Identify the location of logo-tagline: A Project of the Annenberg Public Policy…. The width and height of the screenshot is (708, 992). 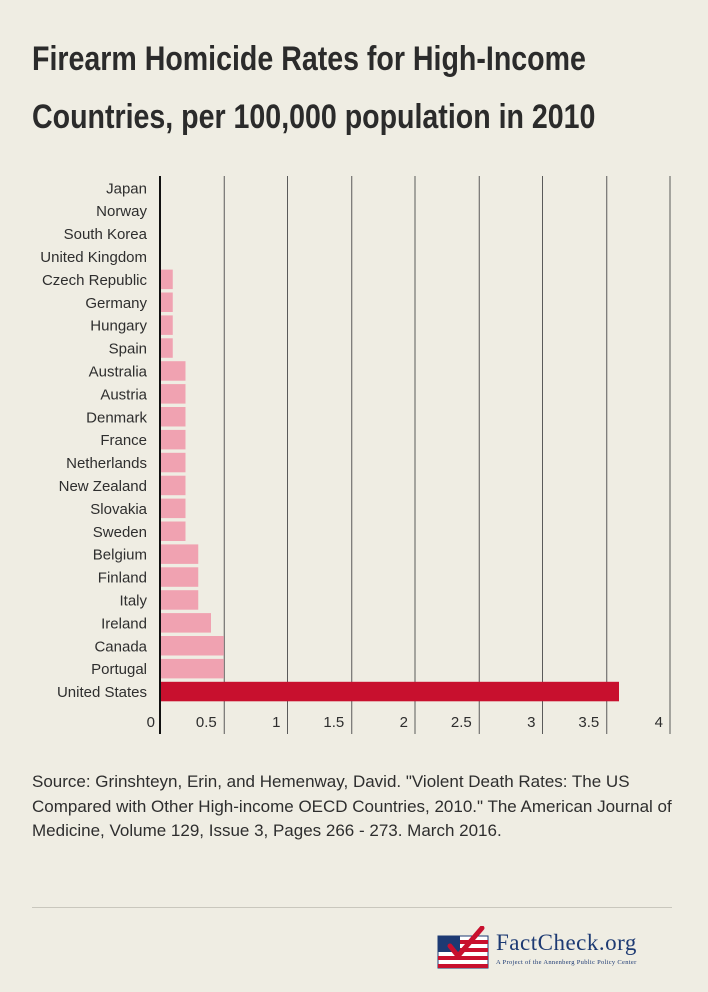
(566, 962).